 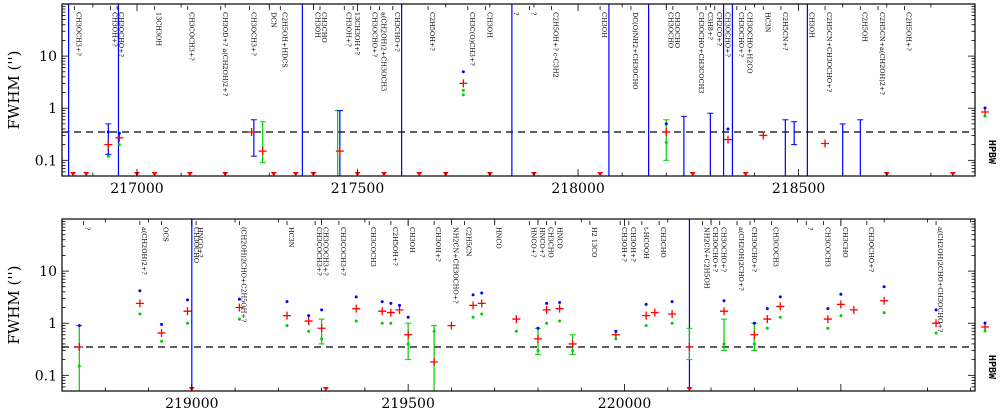 What do you see at coordinates (701, 52) in the screenshot?
I see `line-id-label: CH3OCHO+CH3COCH3` at bounding box center [701, 52].